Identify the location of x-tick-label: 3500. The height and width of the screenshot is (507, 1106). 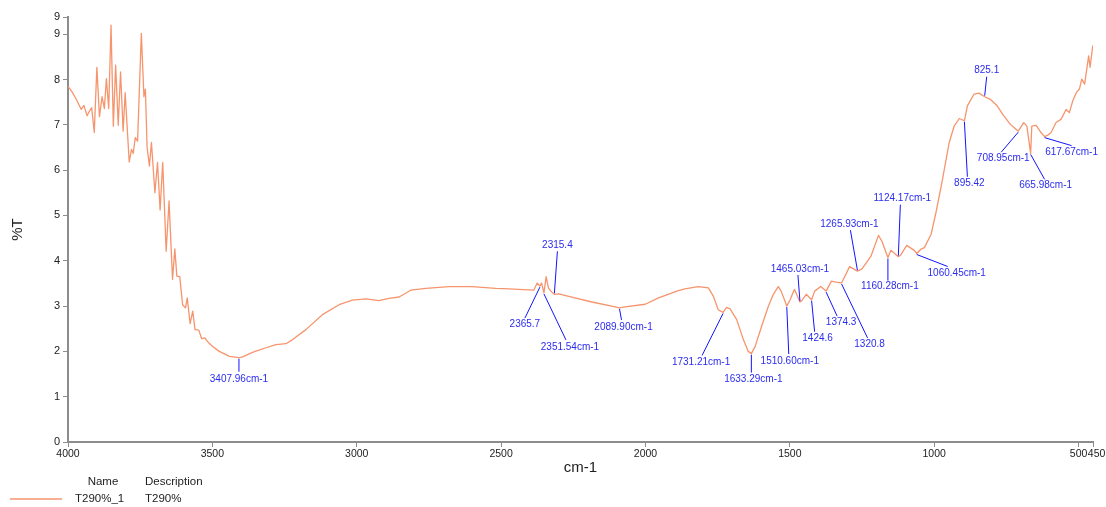
(212, 453).